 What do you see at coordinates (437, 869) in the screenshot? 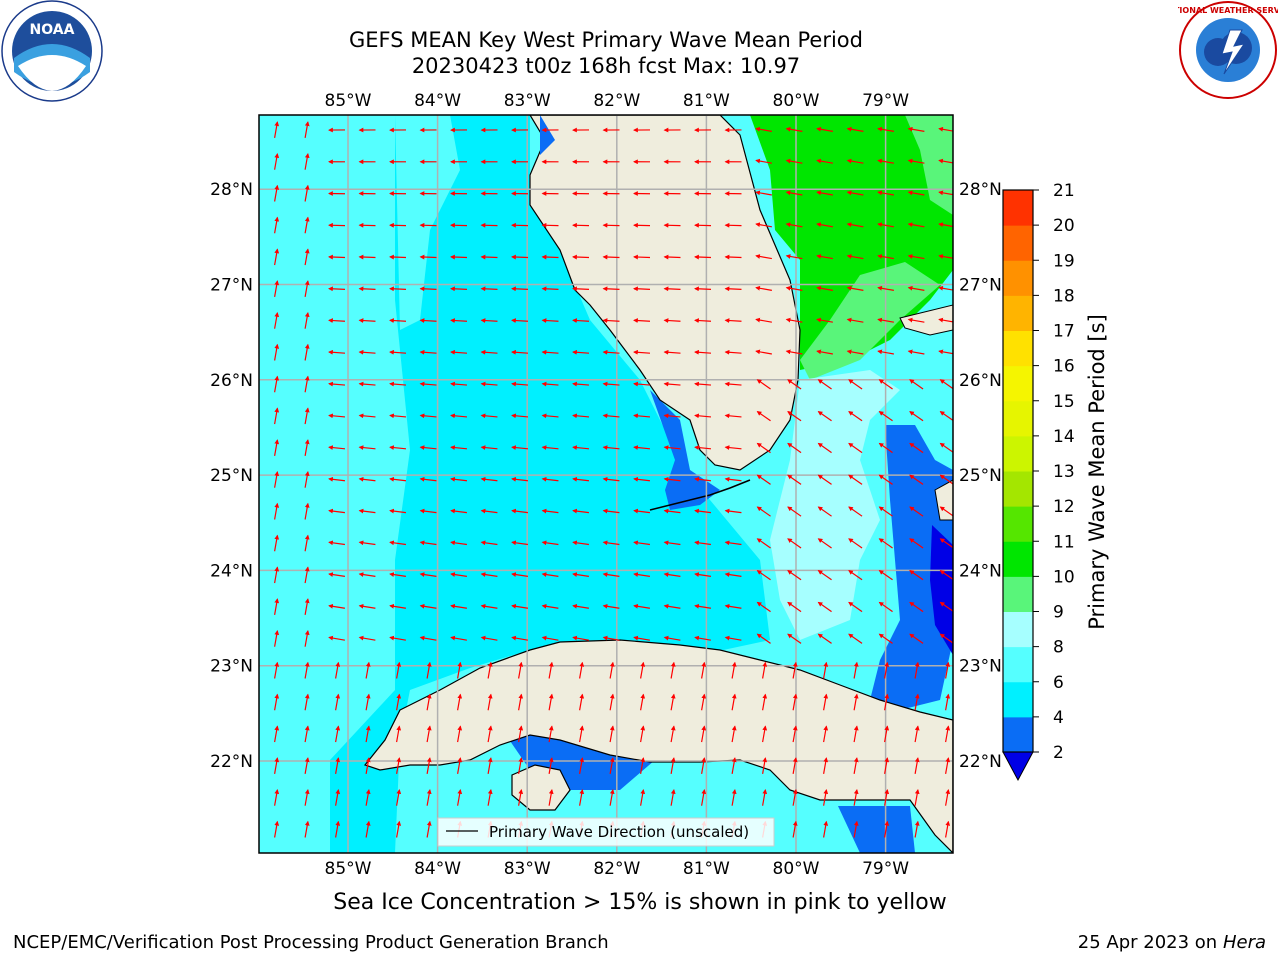
I see `lon-label-bottom: 84°W` at bounding box center [437, 869].